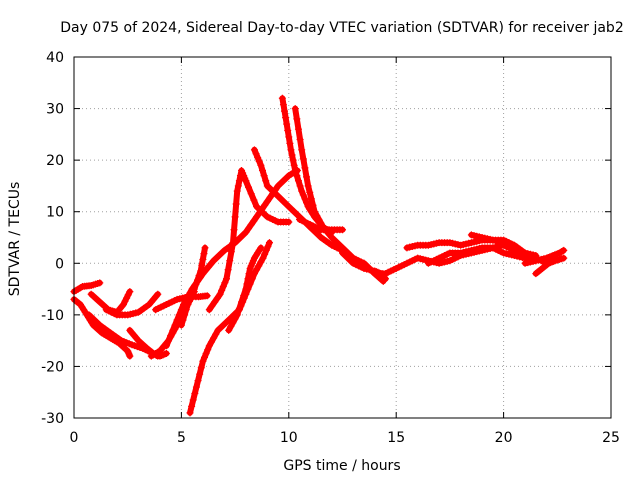 The image size is (640, 480). I want to click on y-tick-label: -10, so click(52, 316).